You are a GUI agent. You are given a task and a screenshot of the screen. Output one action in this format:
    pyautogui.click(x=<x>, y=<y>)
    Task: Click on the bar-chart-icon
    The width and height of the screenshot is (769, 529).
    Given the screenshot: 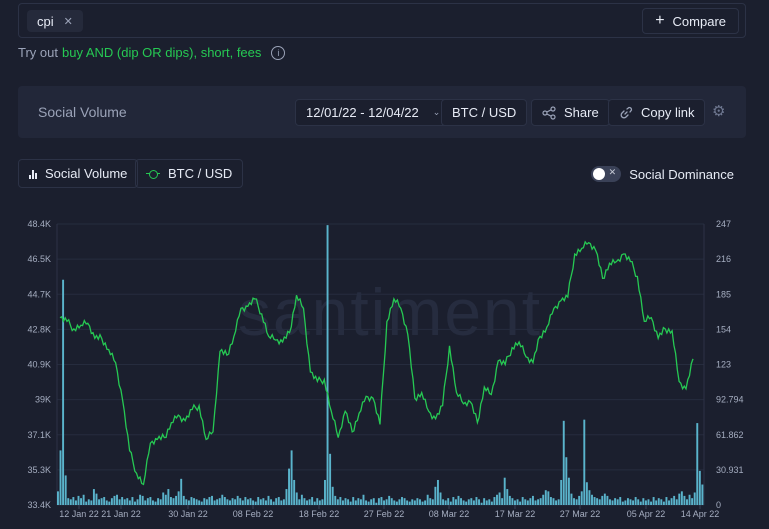 What is the action you would take?
    pyautogui.click(x=33, y=174)
    